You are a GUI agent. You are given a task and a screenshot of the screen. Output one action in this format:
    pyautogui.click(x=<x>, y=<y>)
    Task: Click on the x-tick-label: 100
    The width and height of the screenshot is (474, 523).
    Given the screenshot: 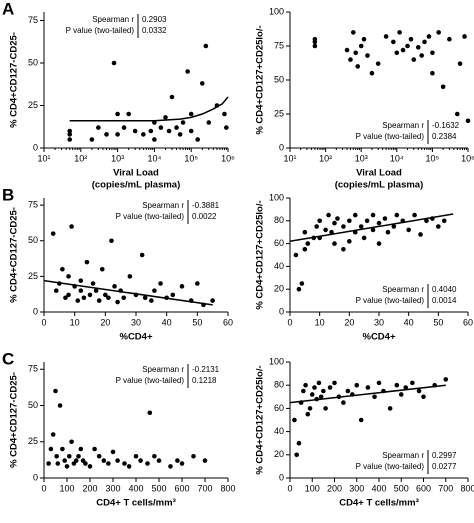 What is the action you would take?
    pyautogui.click(x=312, y=488)
    